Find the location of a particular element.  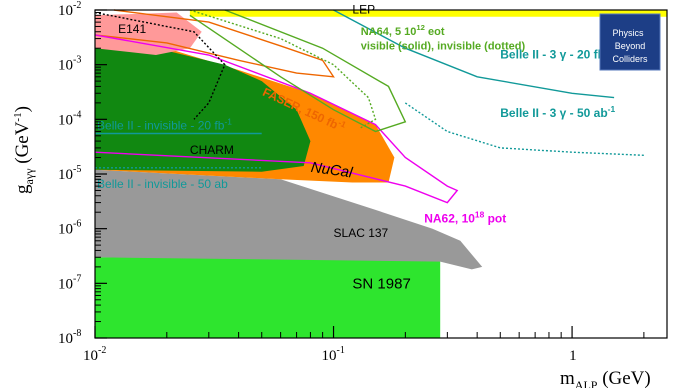

label-belle-ii-3-20-fb: Belle II - 3 γ - 20 fb-1 is located at coordinates (556, 53).